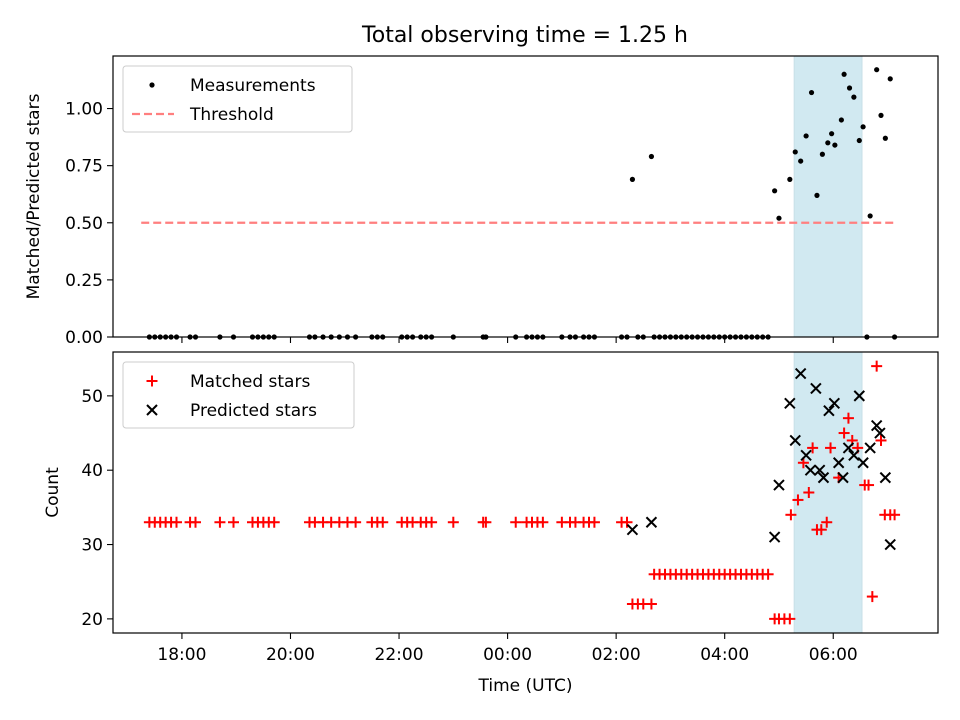 This screenshot has height=720, width=960. Describe the element at coordinates (290, 655) in the screenshot. I see `x-tick-label: 20:00` at that location.